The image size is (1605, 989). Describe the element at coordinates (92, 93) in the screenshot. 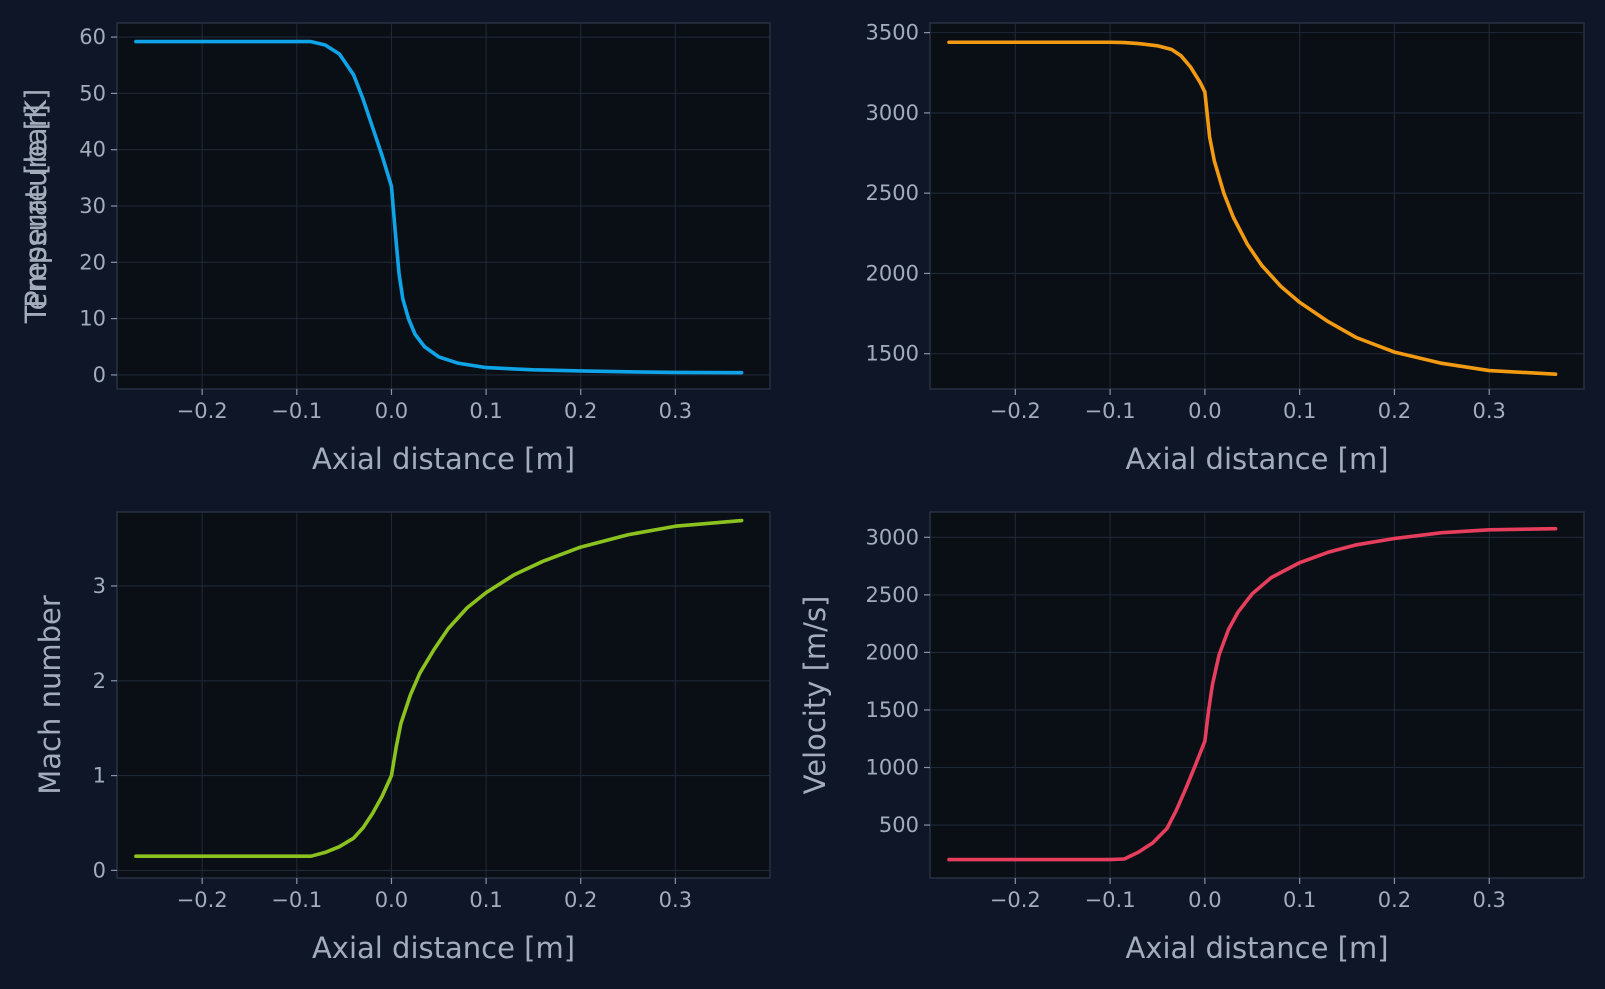

I see `y-tick-label: 50` at that location.